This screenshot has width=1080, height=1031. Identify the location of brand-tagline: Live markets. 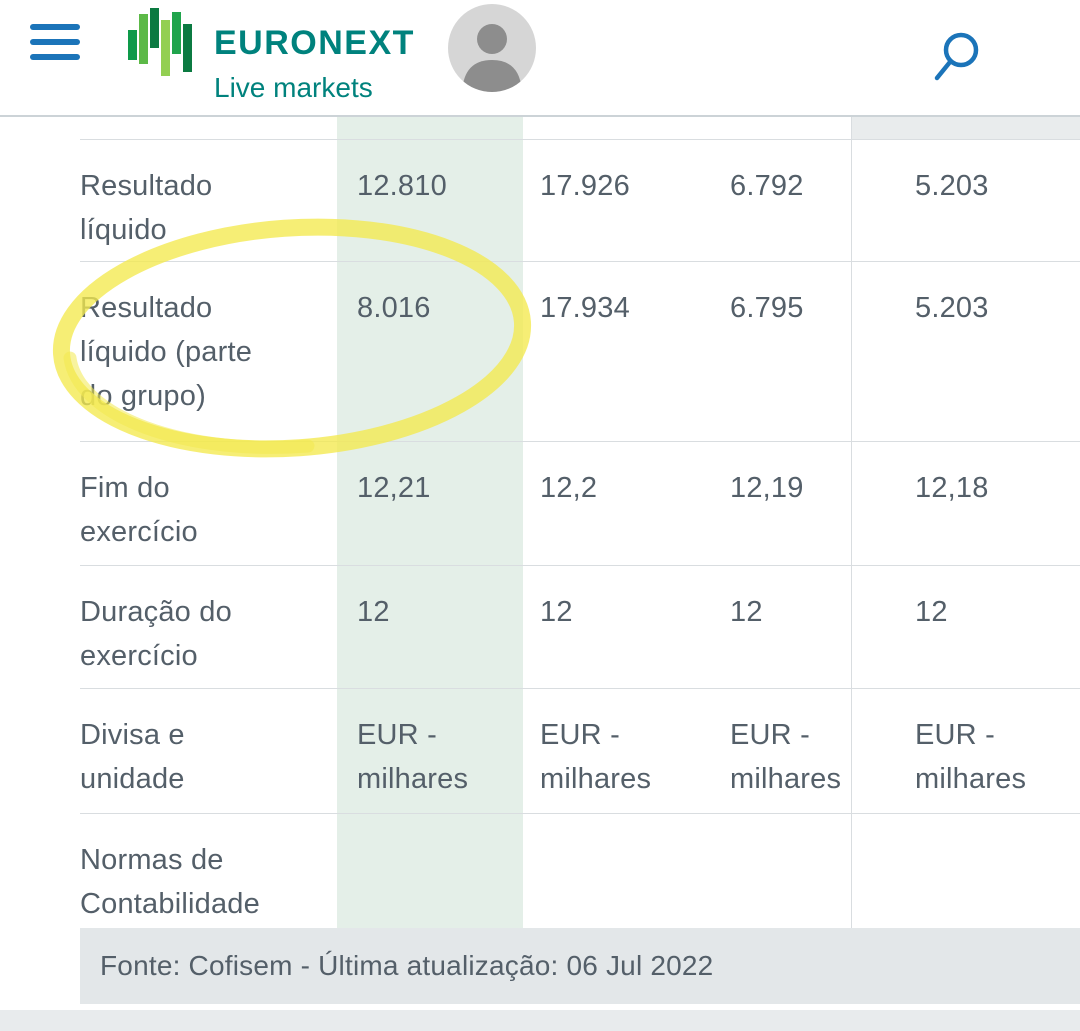
(293, 87).